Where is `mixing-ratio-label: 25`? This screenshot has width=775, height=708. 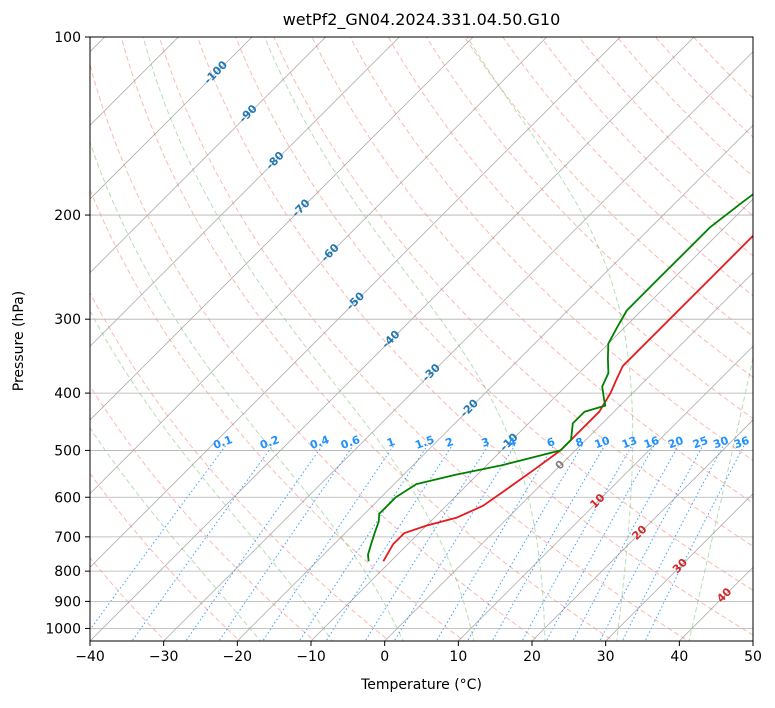 mixing-ratio-label: 25 is located at coordinates (700, 442).